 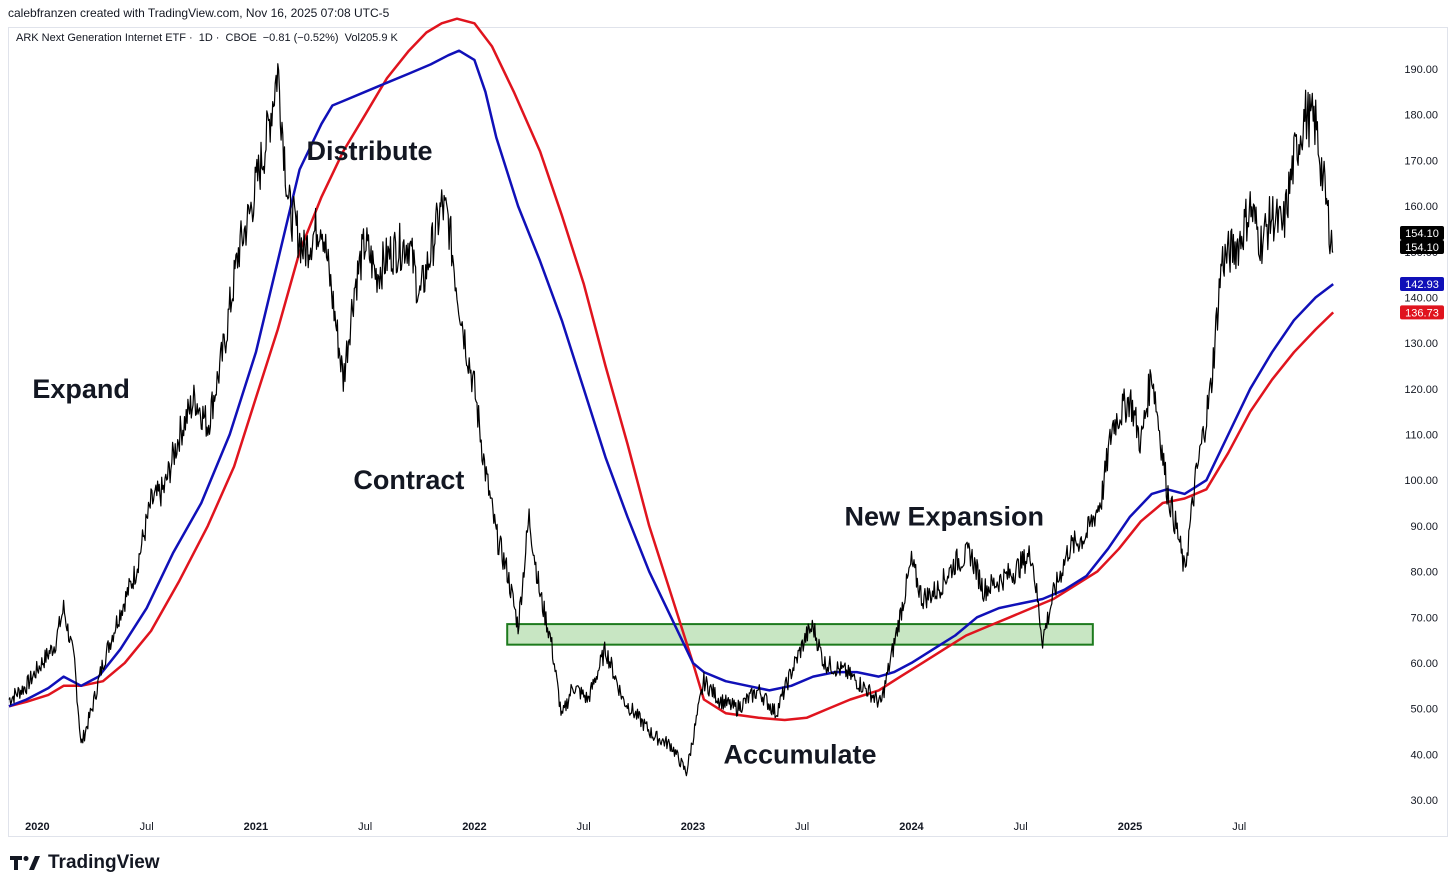 What do you see at coordinates (370, 151) in the screenshot?
I see `phase-annotation: Distribute` at bounding box center [370, 151].